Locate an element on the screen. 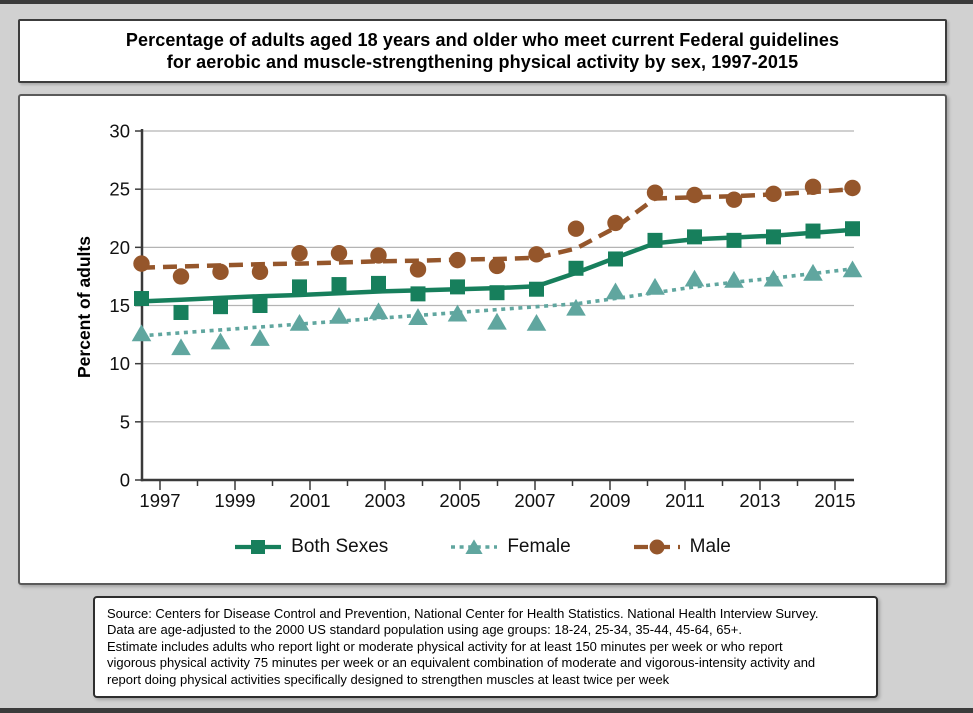  svg-text: 25 is located at coordinates (119, 189).